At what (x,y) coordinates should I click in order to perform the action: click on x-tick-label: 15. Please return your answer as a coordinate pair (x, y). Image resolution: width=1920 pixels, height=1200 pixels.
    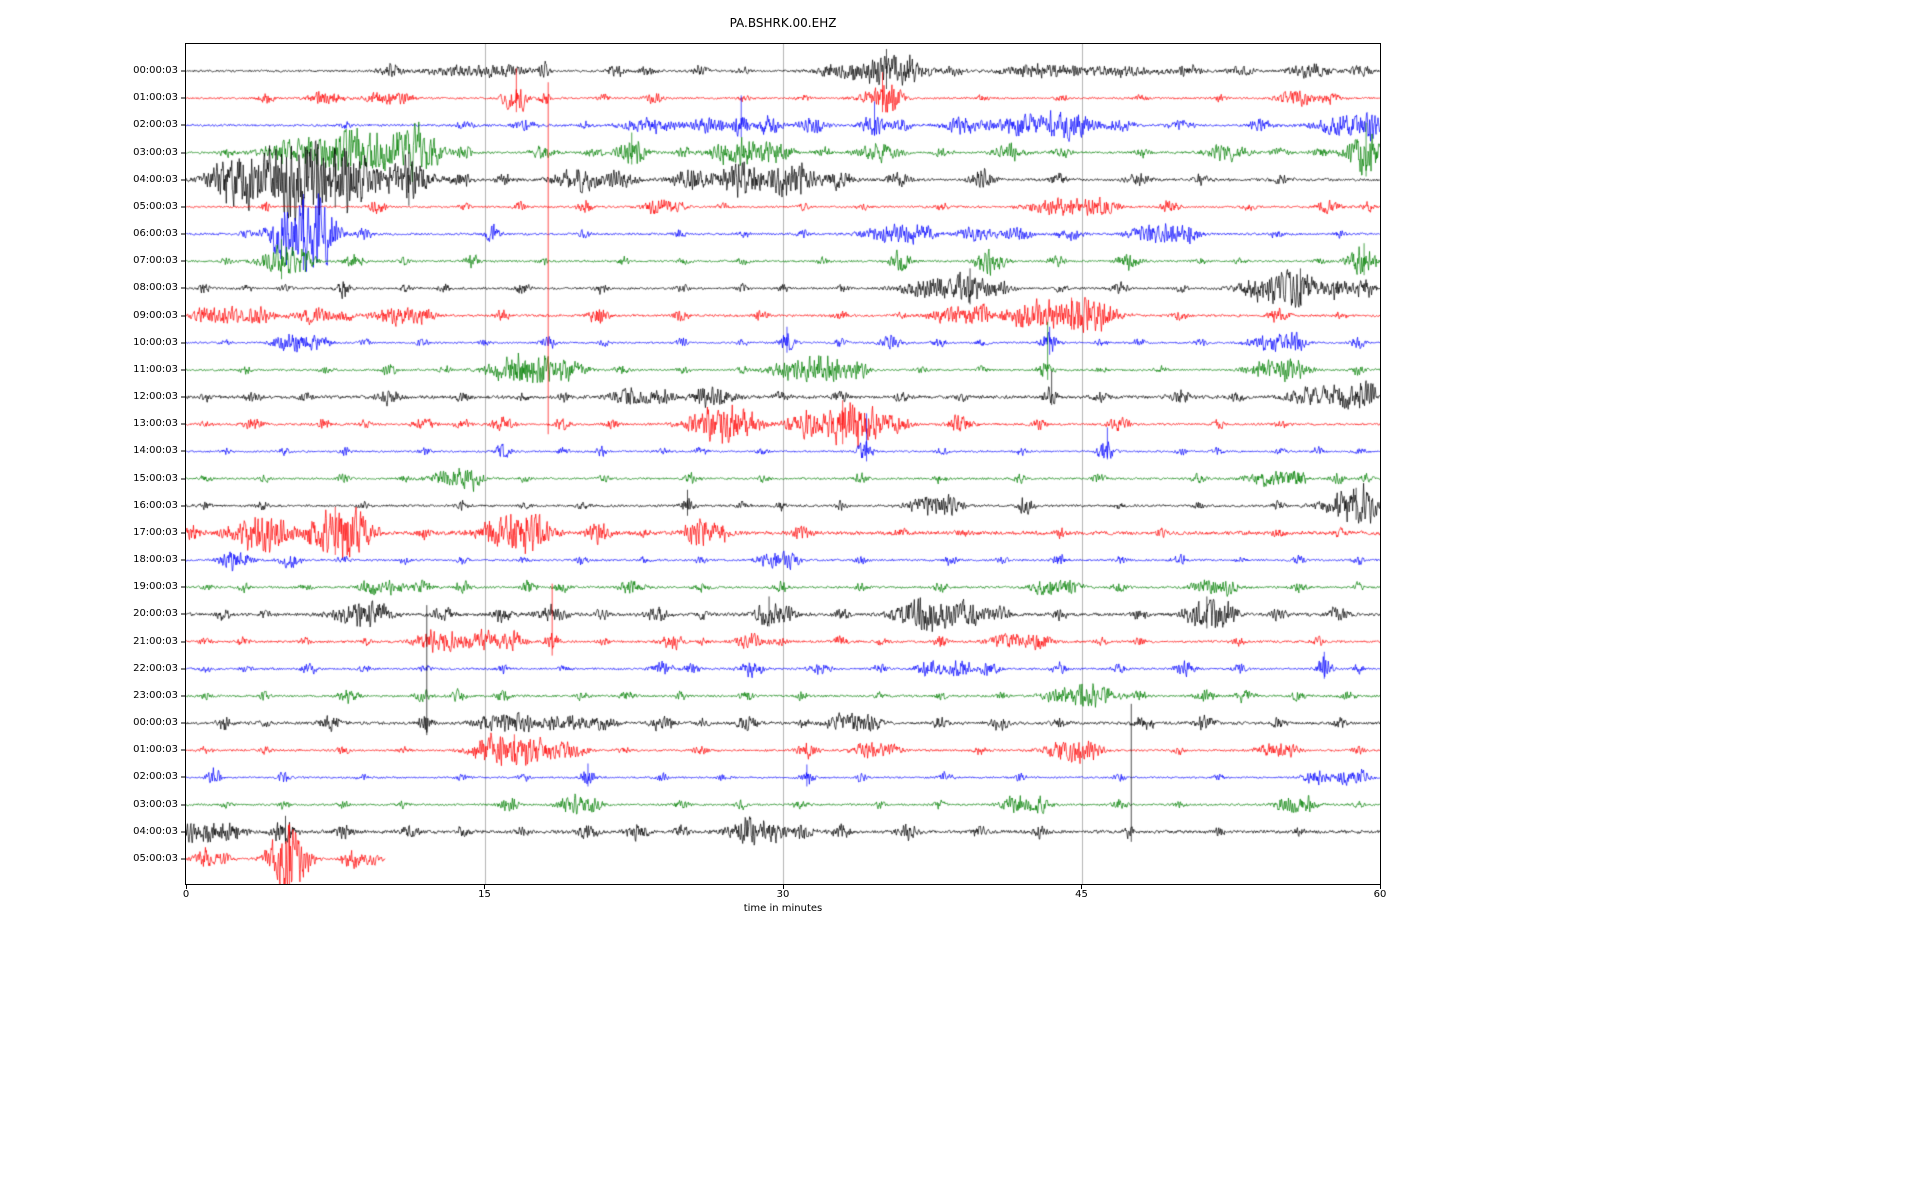
    Looking at the image, I should click on (484, 894).